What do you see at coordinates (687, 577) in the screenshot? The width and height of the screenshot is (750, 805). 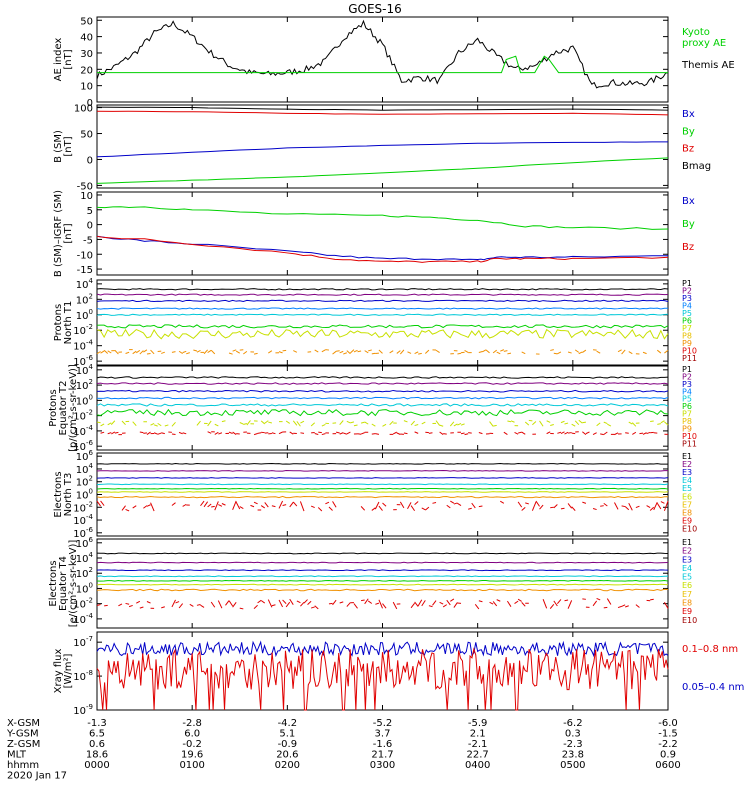 I see `legend-label: E5` at bounding box center [687, 577].